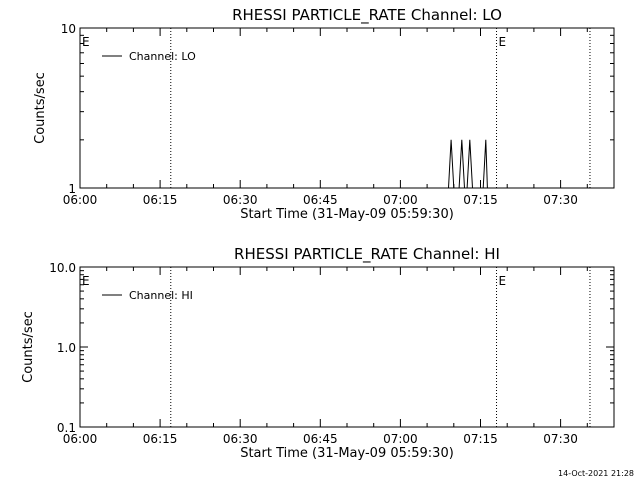 The width and height of the screenshot is (640, 480). Describe the element at coordinates (284, 164) in the screenshot. I see `panel1-series-line` at that location.